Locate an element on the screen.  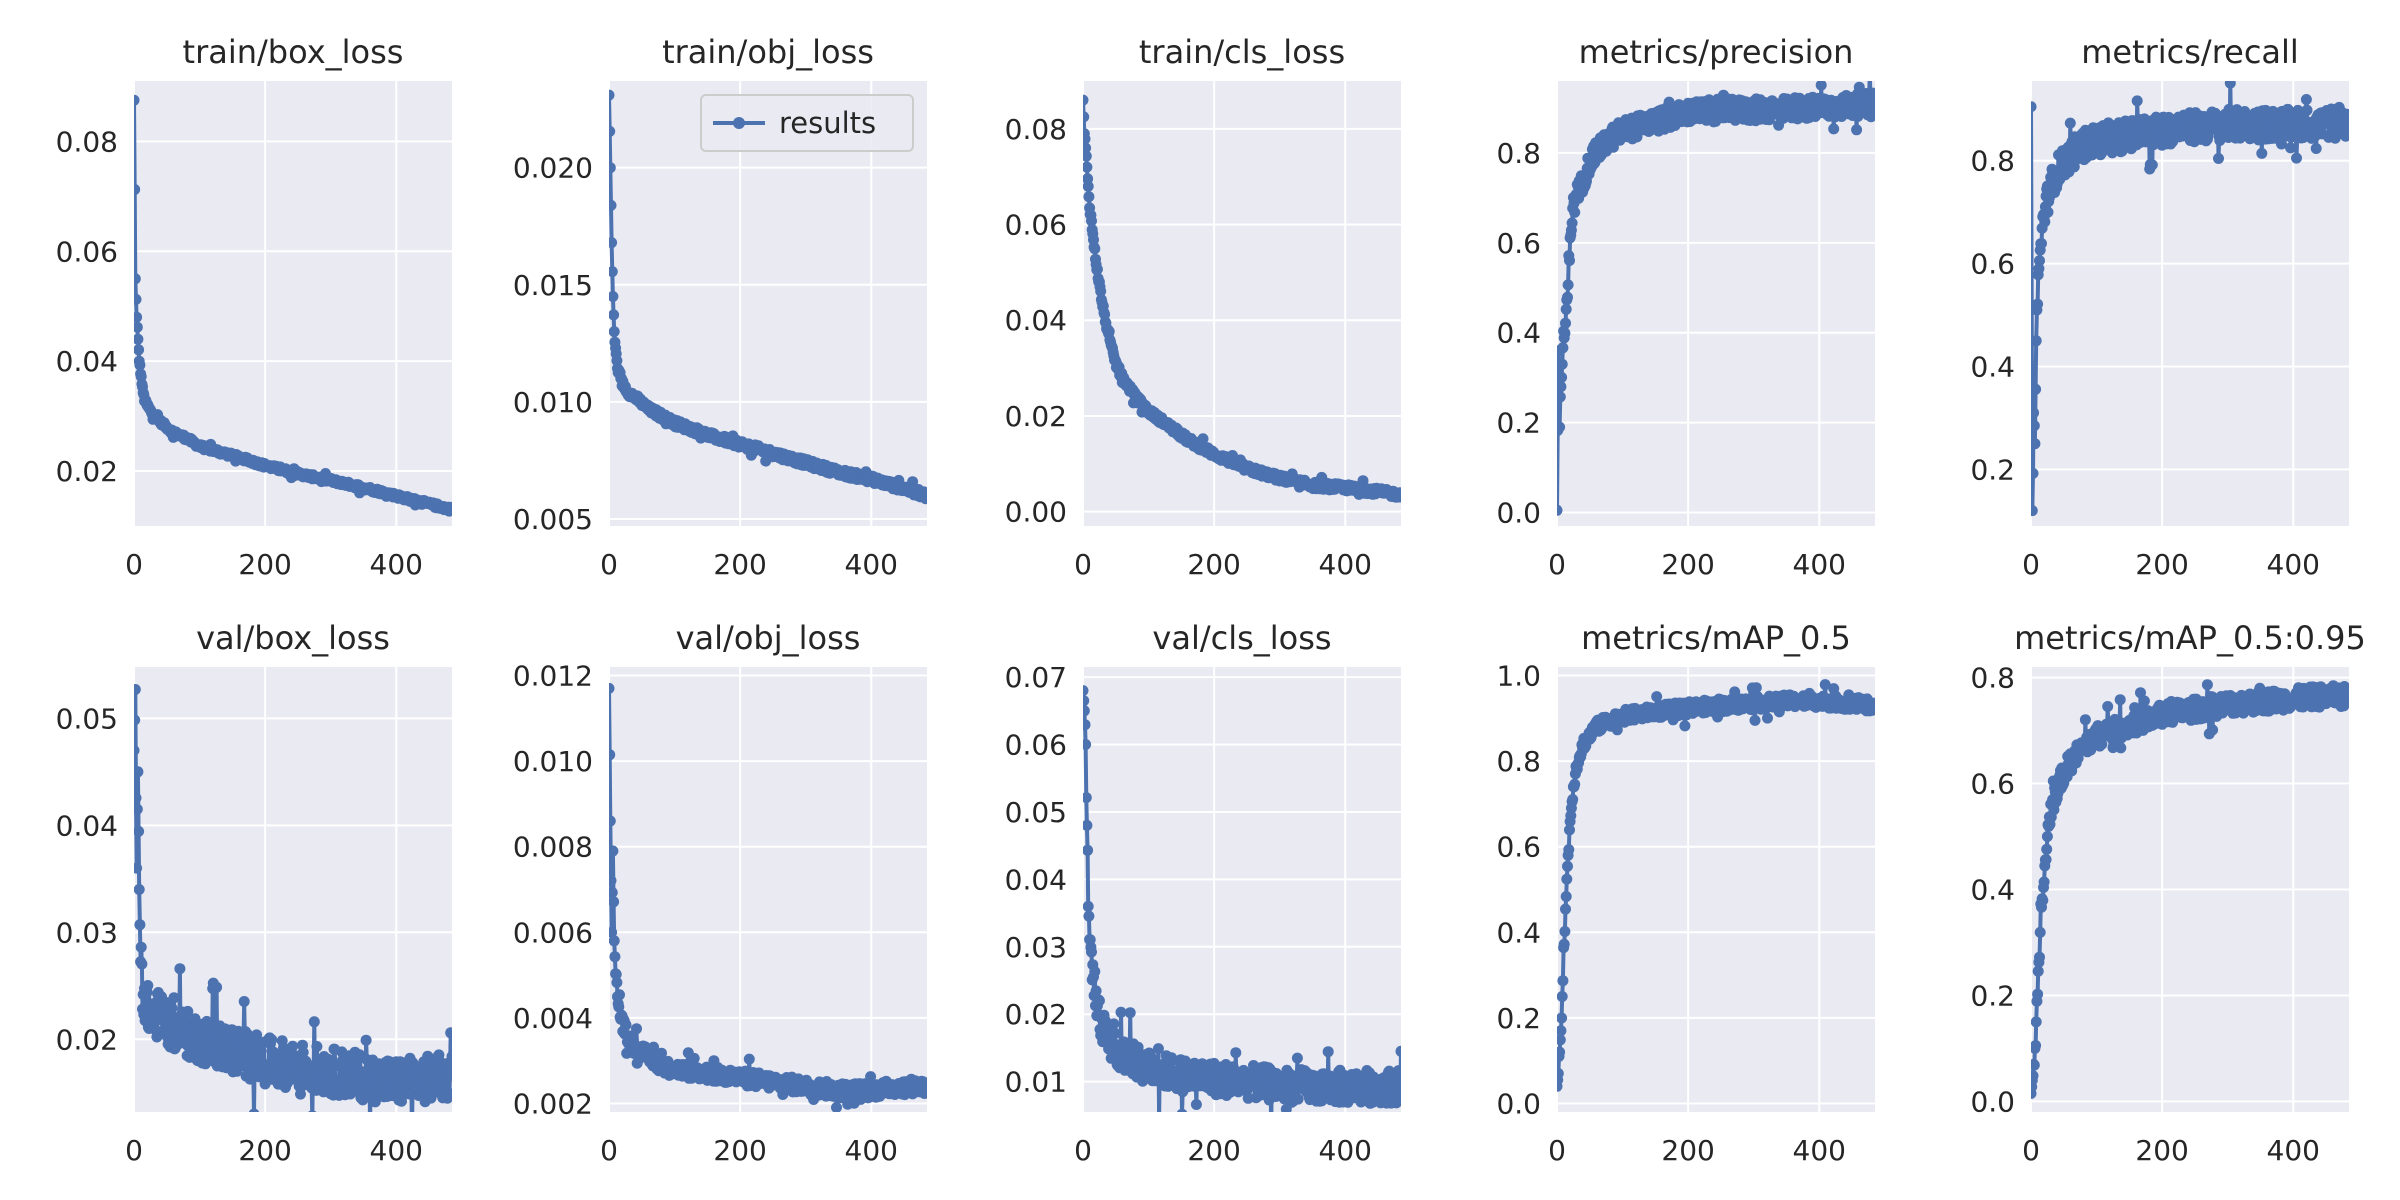
plot-area is located at coordinates (1242, 889).